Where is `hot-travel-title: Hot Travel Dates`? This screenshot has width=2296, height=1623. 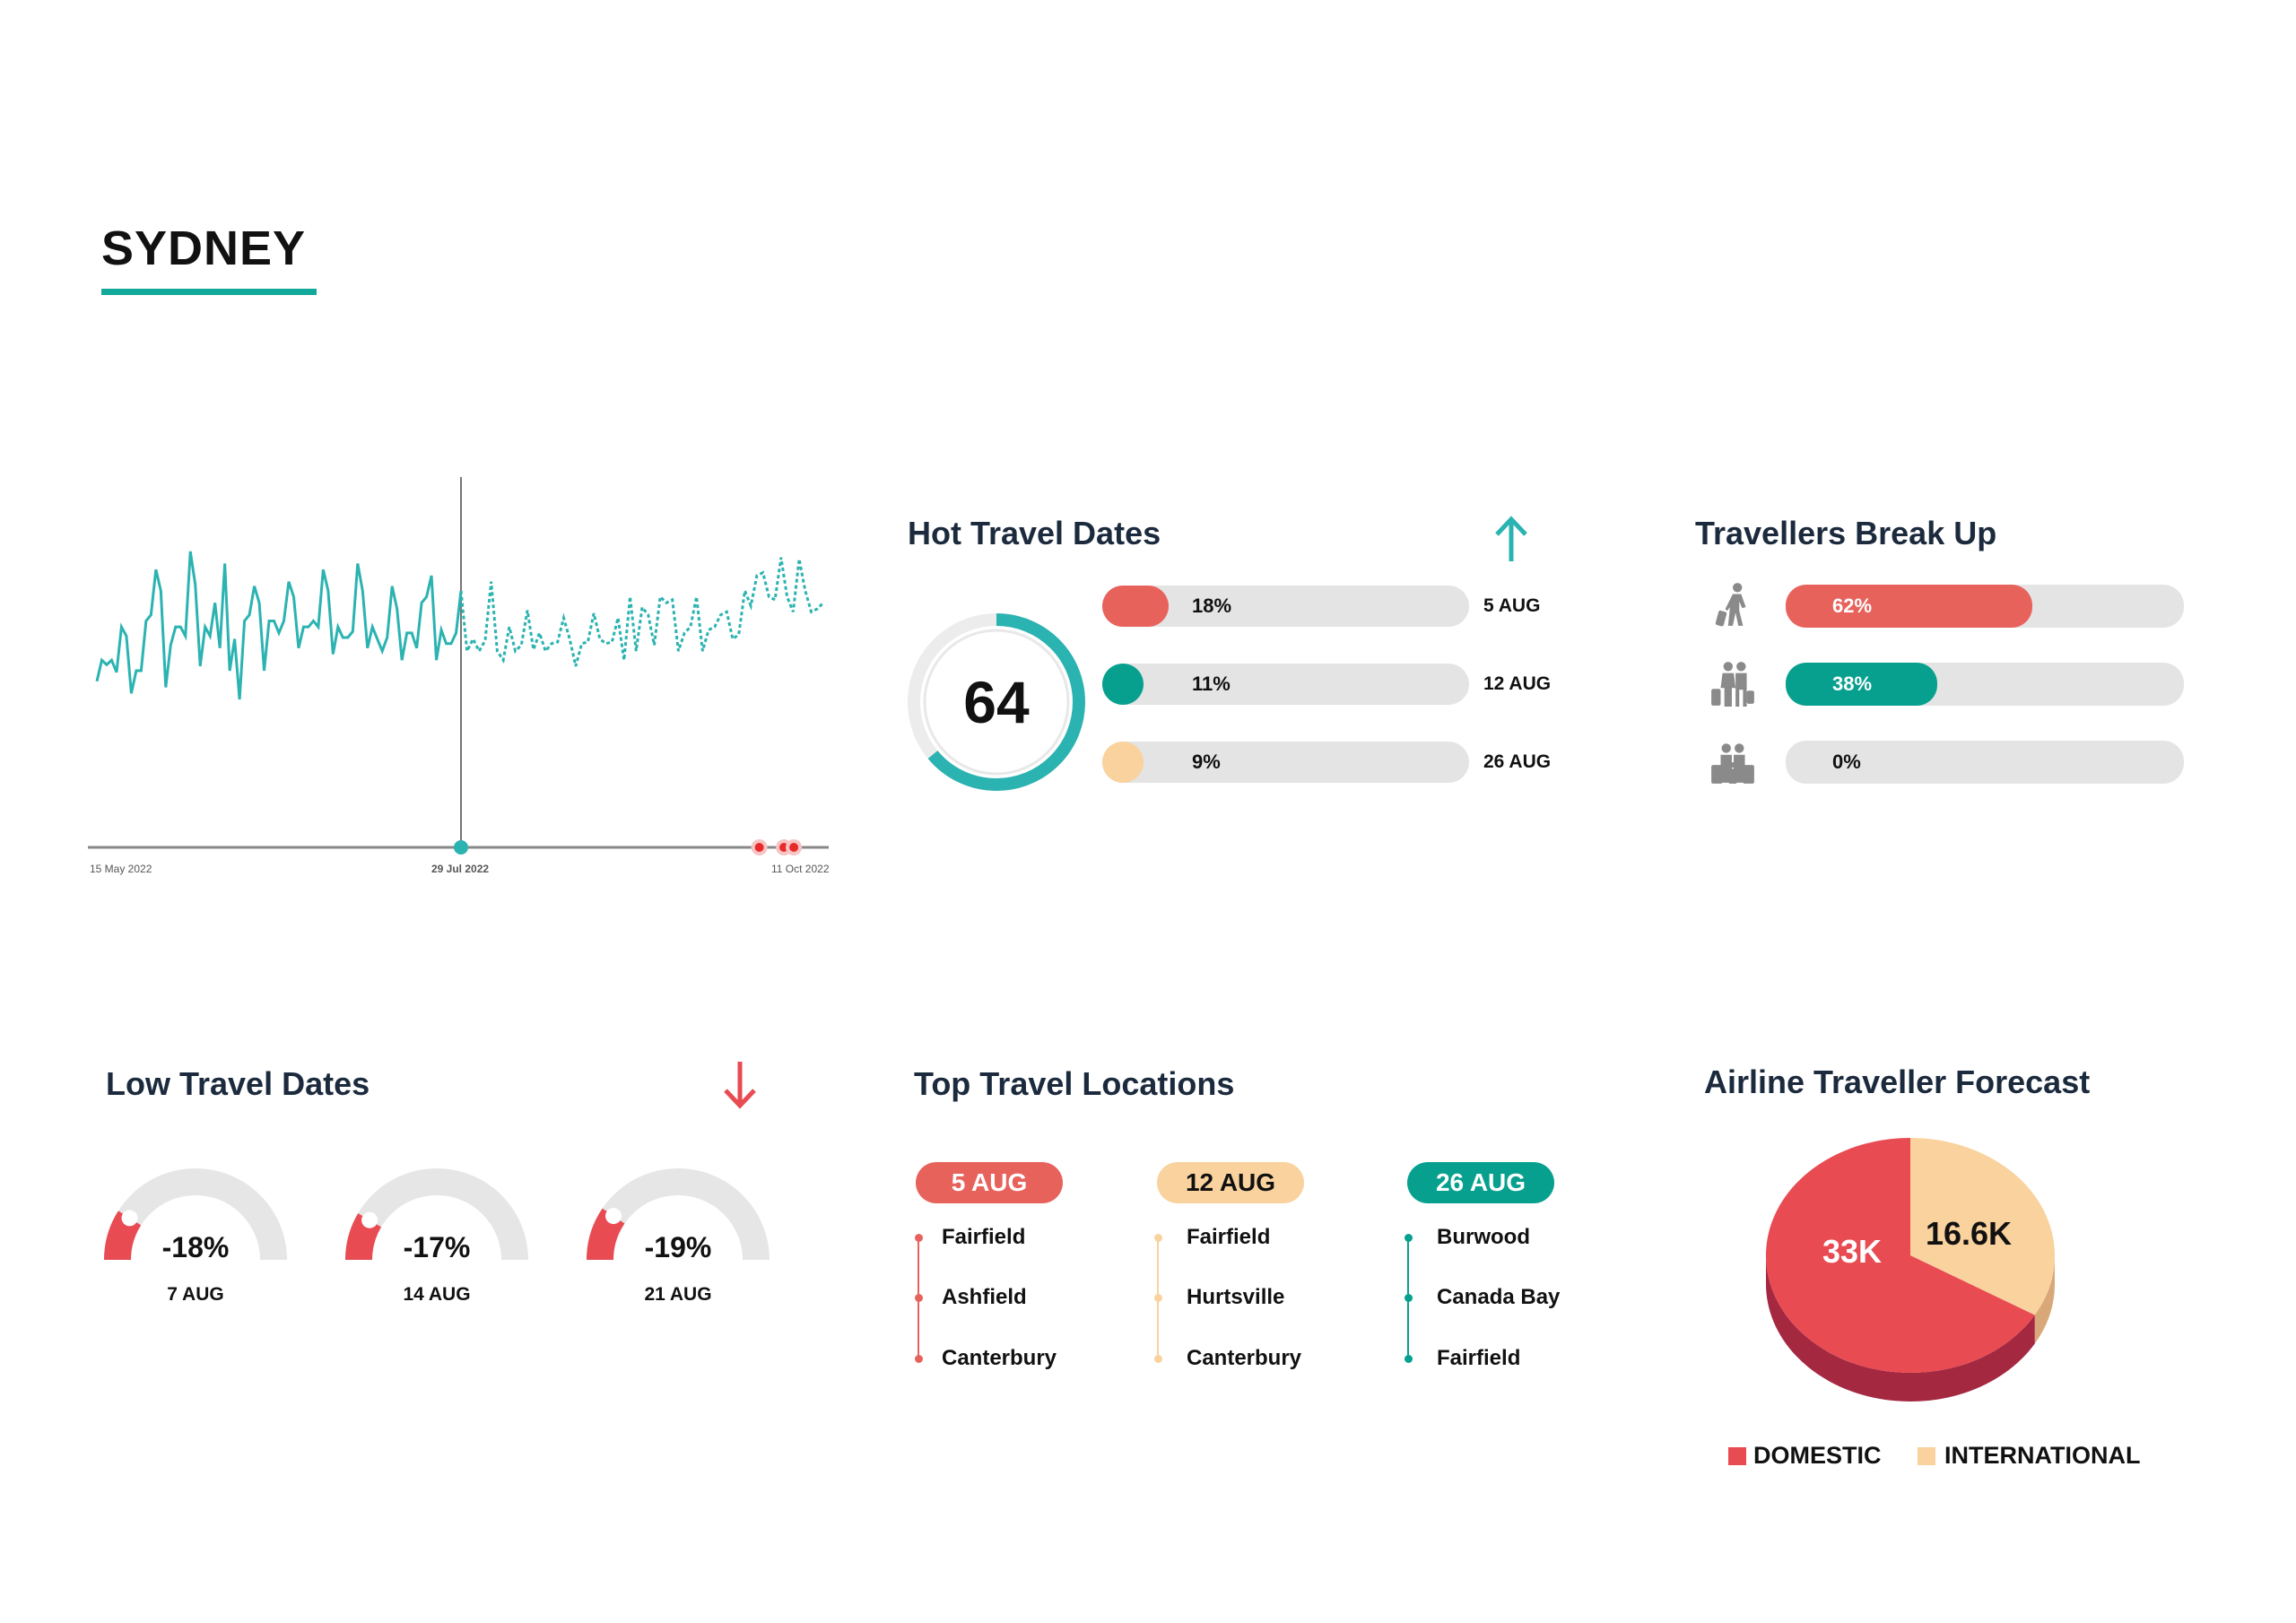 hot-travel-title: Hot Travel Dates is located at coordinates (1034, 533).